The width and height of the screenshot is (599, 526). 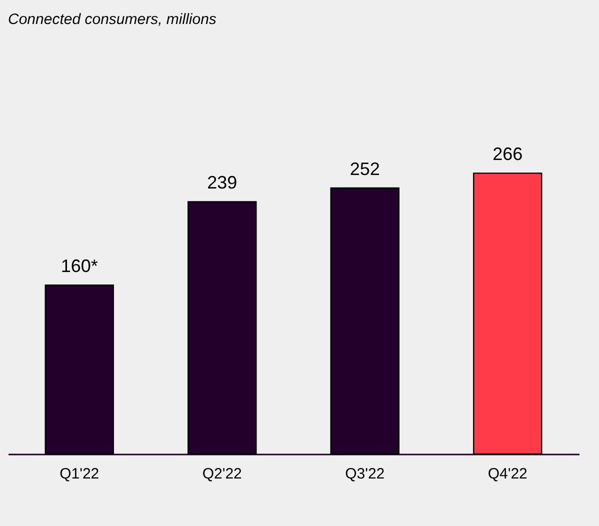 I want to click on x-tick-label: Q2'22, so click(x=222, y=474).